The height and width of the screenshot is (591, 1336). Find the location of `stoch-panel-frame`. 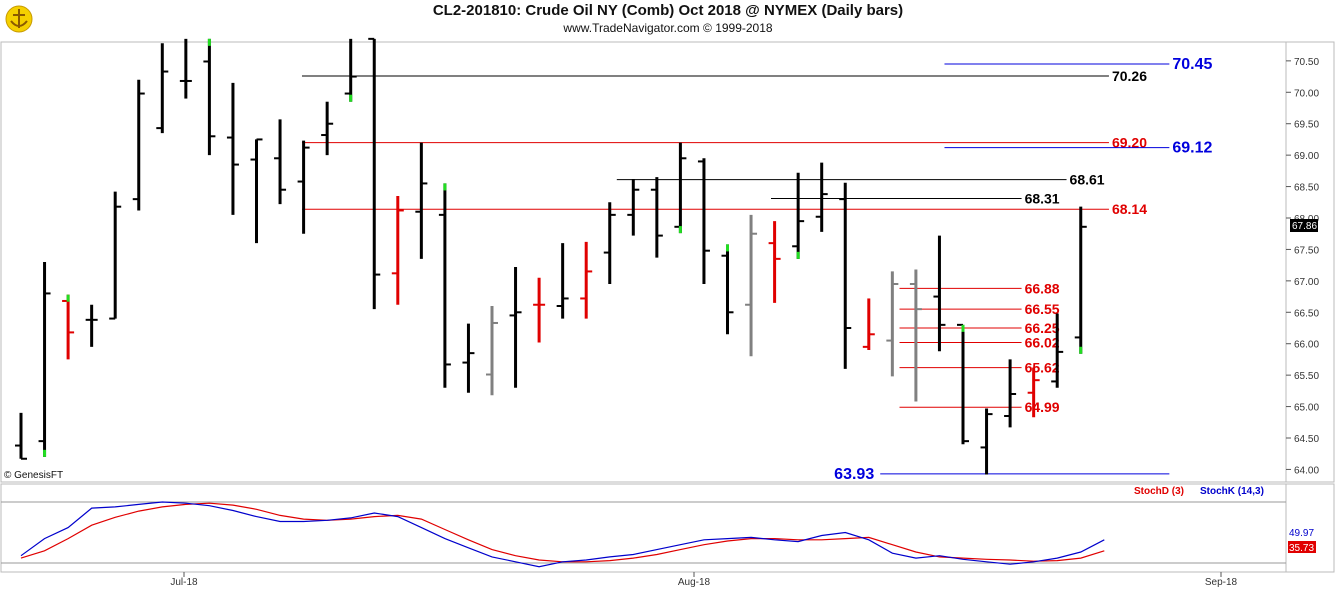

stoch-panel-frame is located at coordinates (643, 528).